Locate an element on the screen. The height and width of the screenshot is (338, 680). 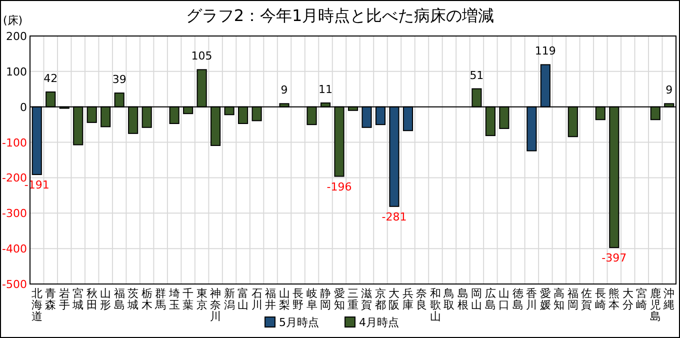
x-tick-label: 福岡 is located at coordinates (572, 299).